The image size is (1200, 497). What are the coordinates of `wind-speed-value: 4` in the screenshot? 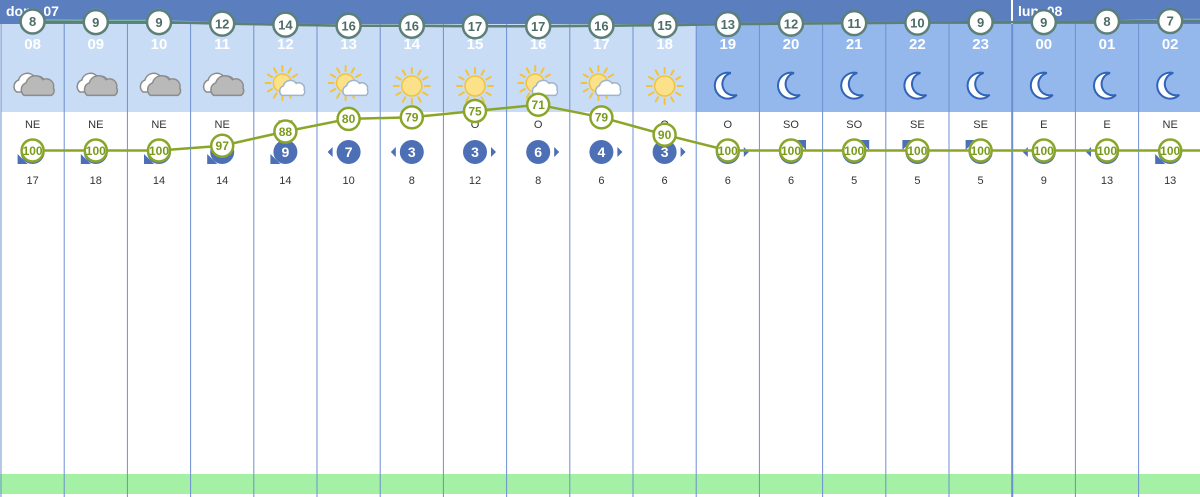 It's located at (602, 152).